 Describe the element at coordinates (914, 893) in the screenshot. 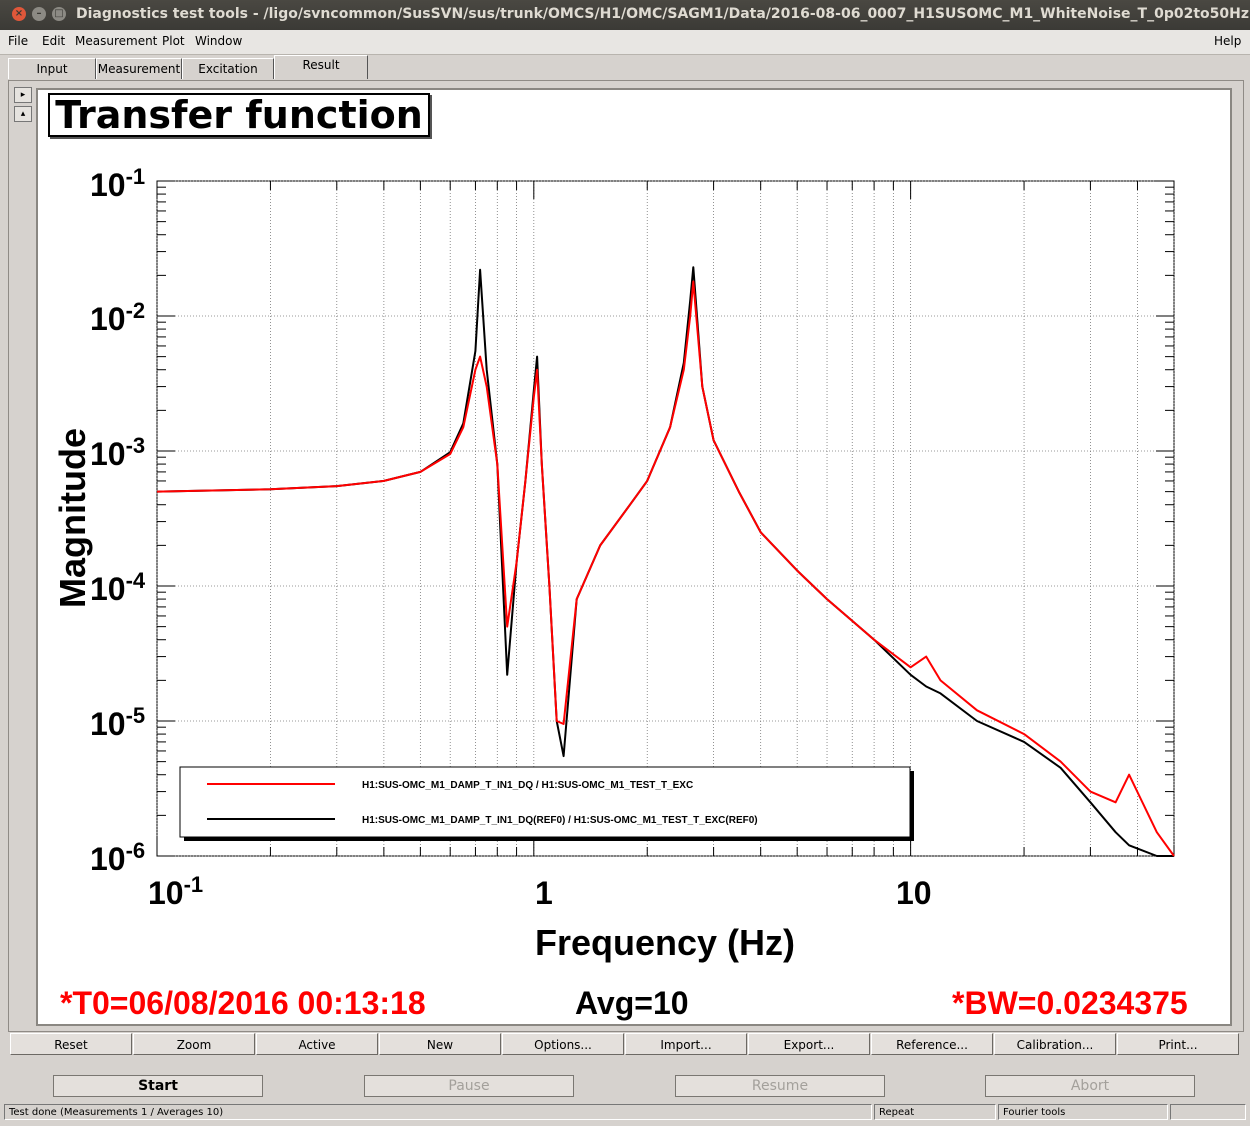

I see `x-tick-label: 10` at that location.